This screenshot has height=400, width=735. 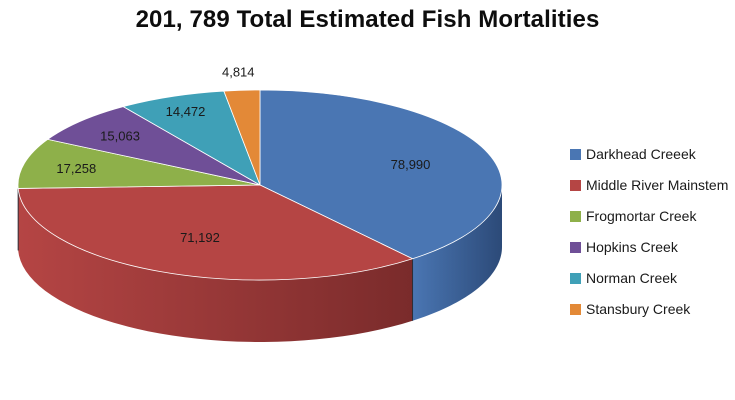 I want to click on legend-item-hopkins-creek: Hopkins Creek, so click(x=649, y=247).